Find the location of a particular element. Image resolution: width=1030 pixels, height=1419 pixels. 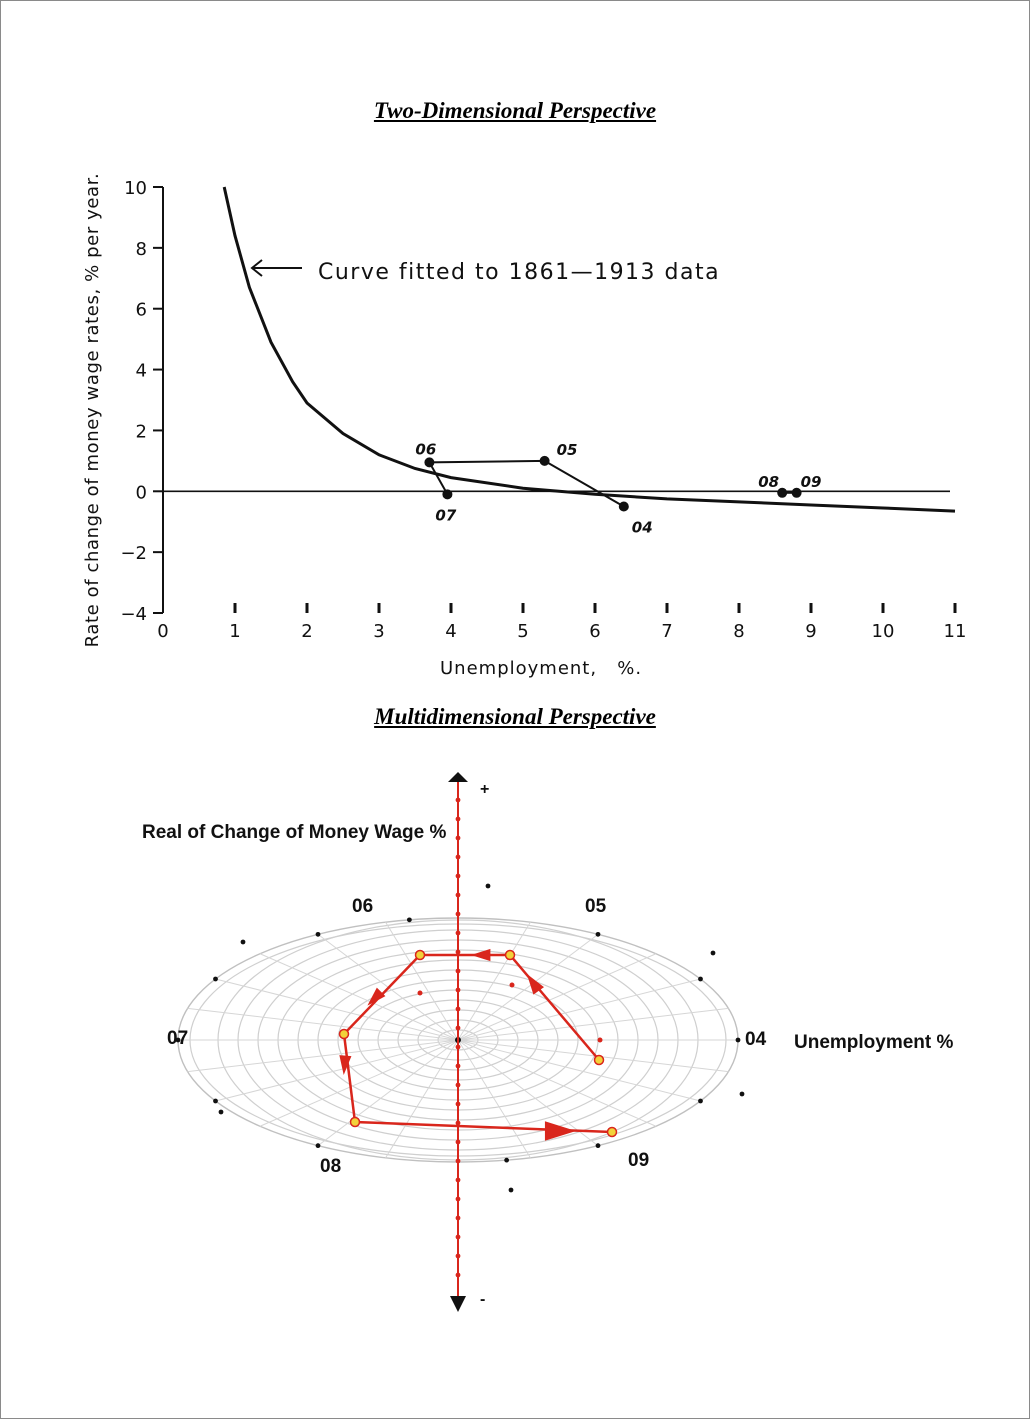

money-wage-label: Real of Change of Money Wage % is located at coordinates (294, 832).